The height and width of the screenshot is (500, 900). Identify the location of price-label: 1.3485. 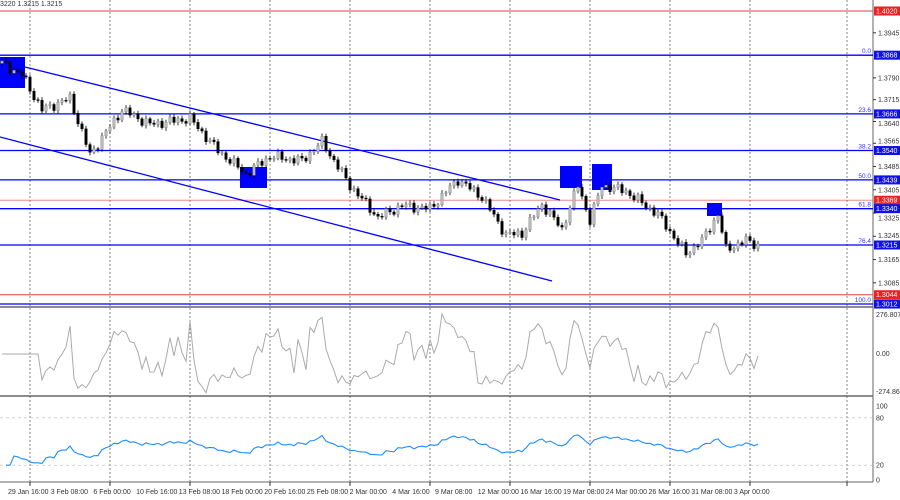
(889, 167).